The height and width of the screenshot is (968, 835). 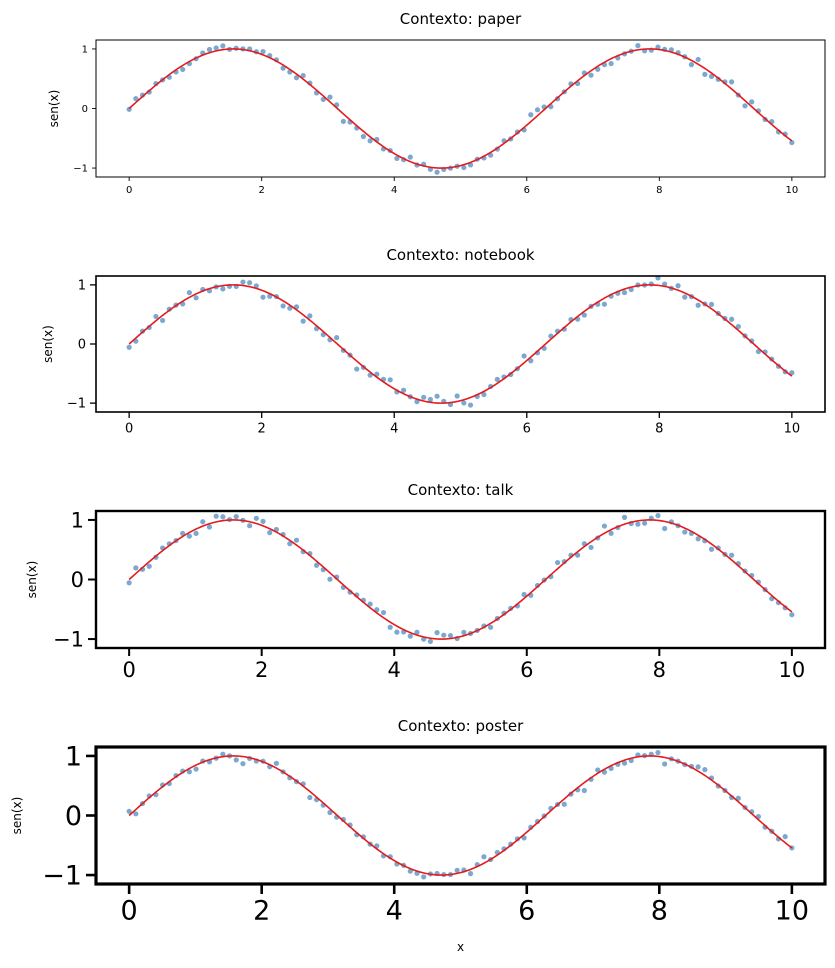 What do you see at coordinates (261, 911) in the screenshot?
I see `x-tick-label: 2` at bounding box center [261, 911].